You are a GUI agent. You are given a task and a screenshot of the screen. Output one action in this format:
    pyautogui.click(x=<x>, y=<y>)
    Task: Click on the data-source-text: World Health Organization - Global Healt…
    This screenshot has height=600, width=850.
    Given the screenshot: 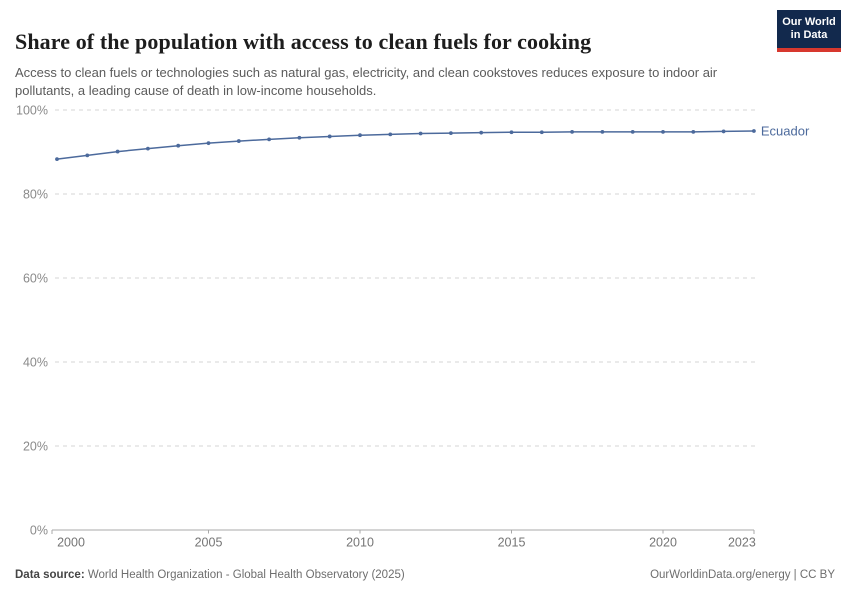 What is the action you would take?
    pyautogui.click(x=244, y=575)
    